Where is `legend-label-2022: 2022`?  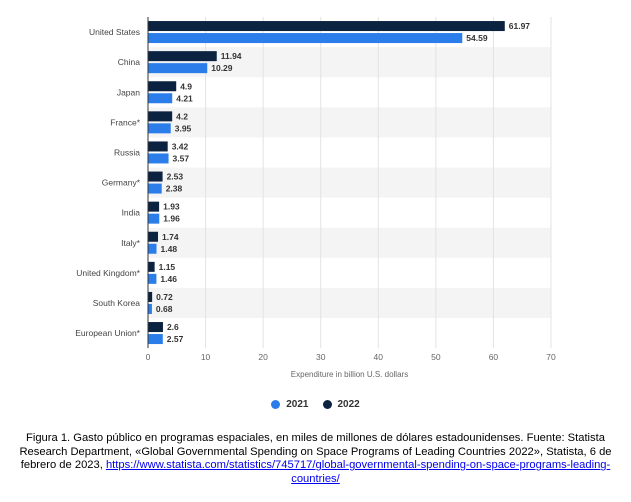 legend-label-2022: 2022 is located at coordinates (348, 404).